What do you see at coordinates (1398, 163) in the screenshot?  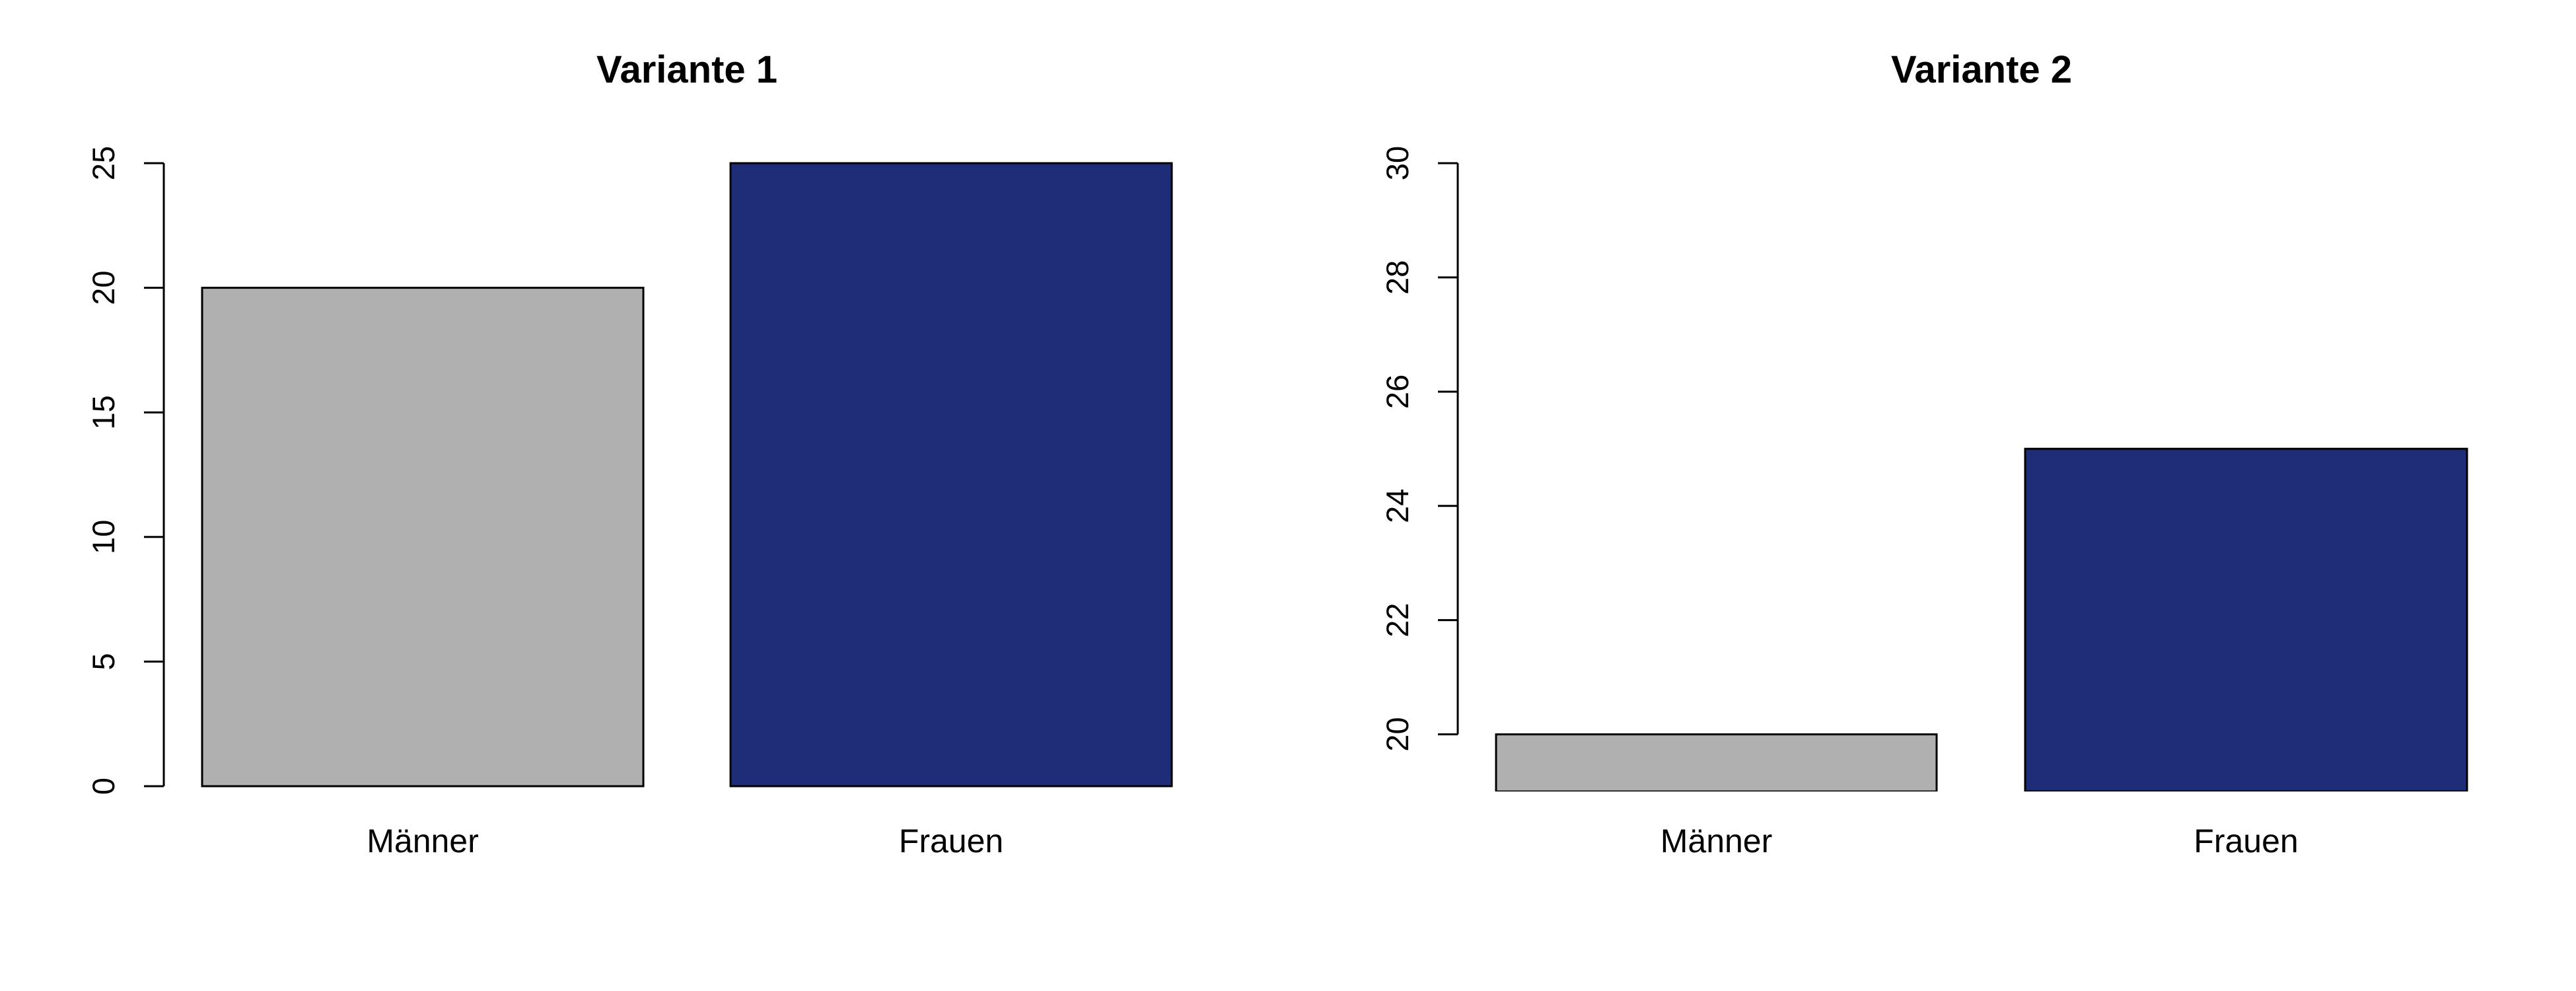 I see `y-tick-label: 30` at bounding box center [1398, 163].